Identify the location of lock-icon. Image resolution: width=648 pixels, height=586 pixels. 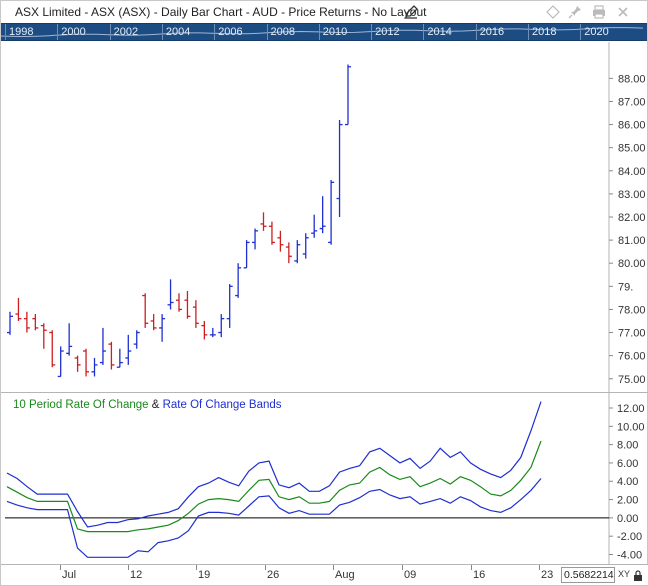
(638, 575).